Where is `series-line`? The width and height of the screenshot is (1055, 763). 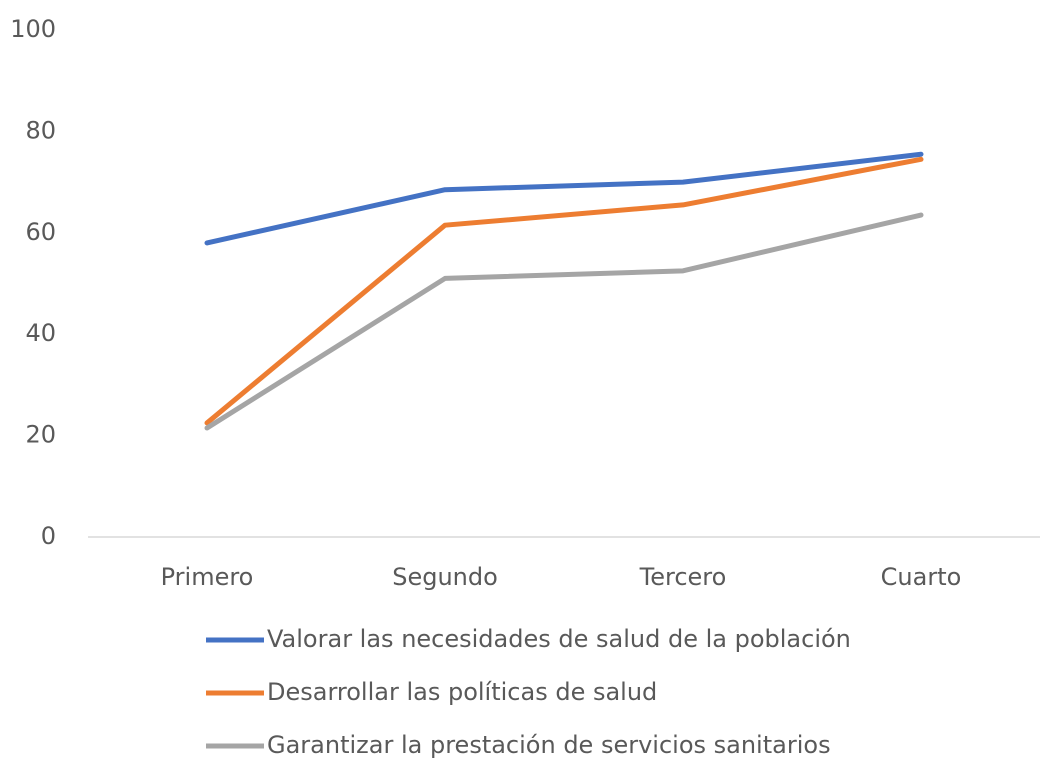 series-line is located at coordinates (564, 198).